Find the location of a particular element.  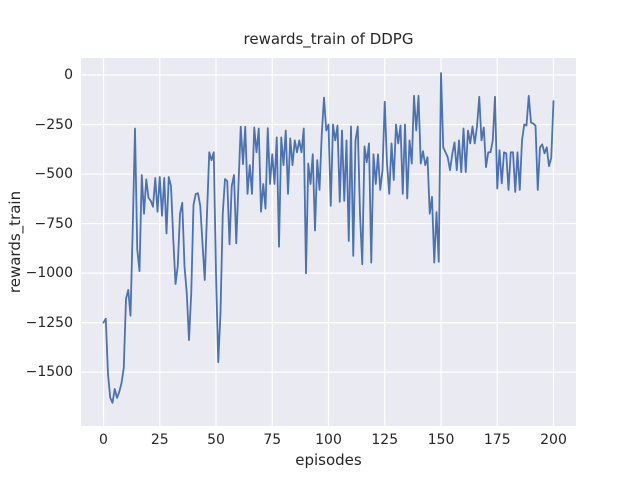

x-tick-label: 200 is located at coordinates (553, 440).